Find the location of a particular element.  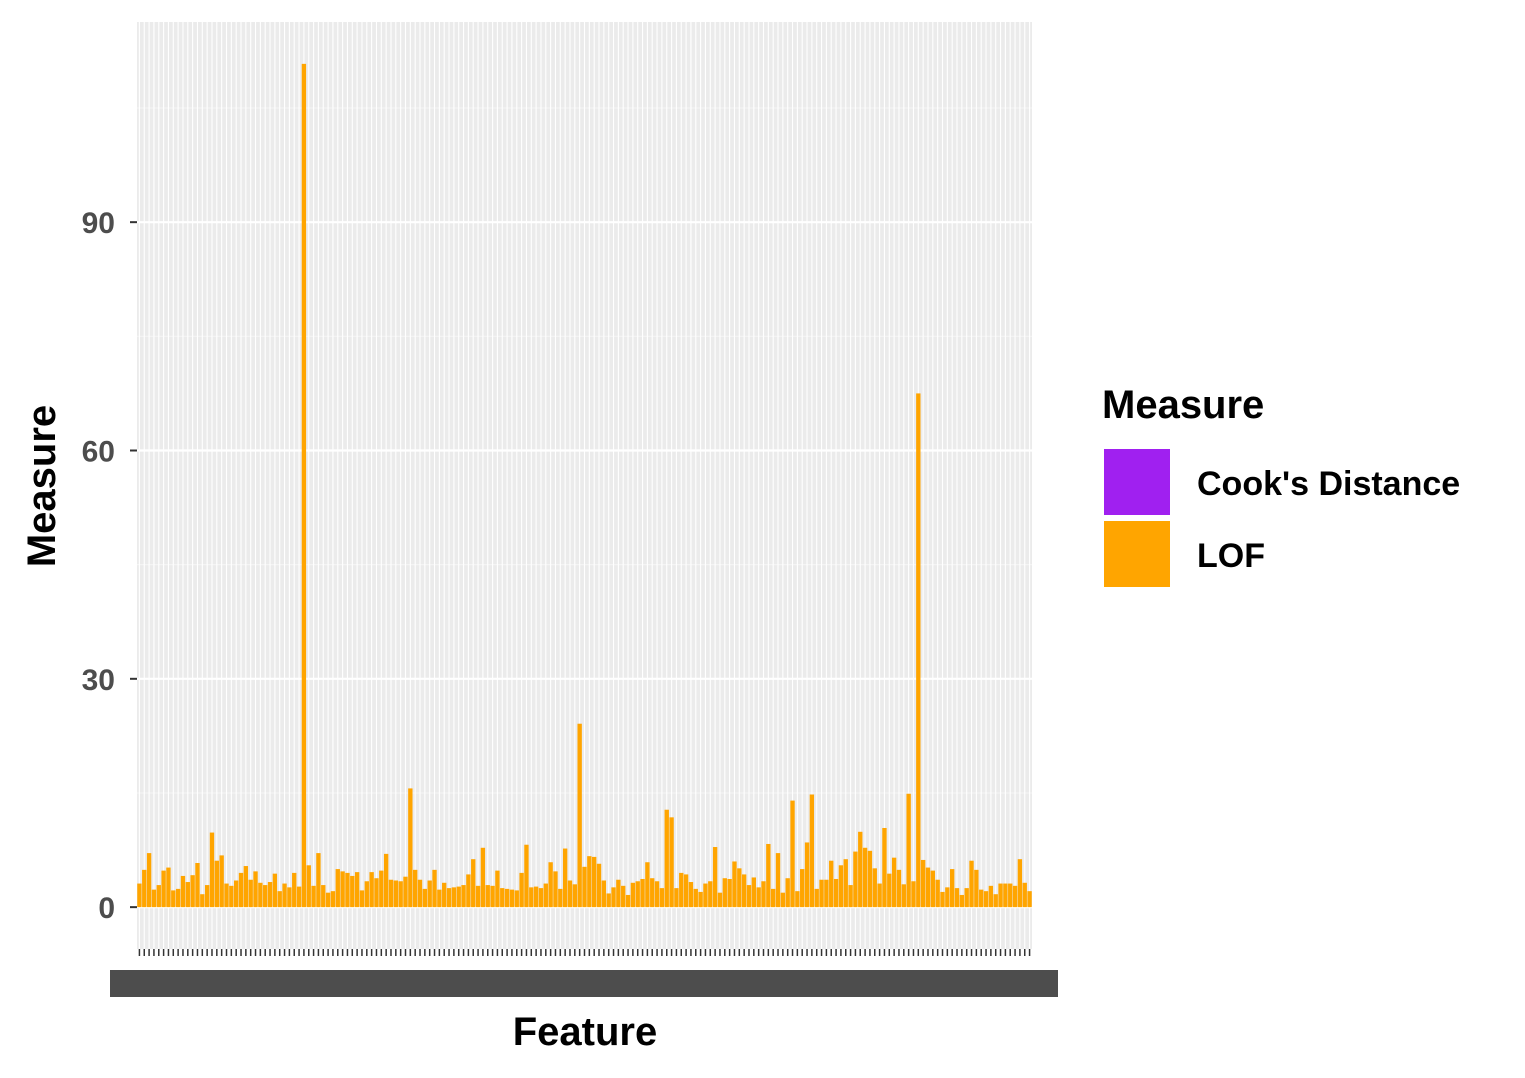

y-tick-label: 90 is located at coordinates (98, 223).